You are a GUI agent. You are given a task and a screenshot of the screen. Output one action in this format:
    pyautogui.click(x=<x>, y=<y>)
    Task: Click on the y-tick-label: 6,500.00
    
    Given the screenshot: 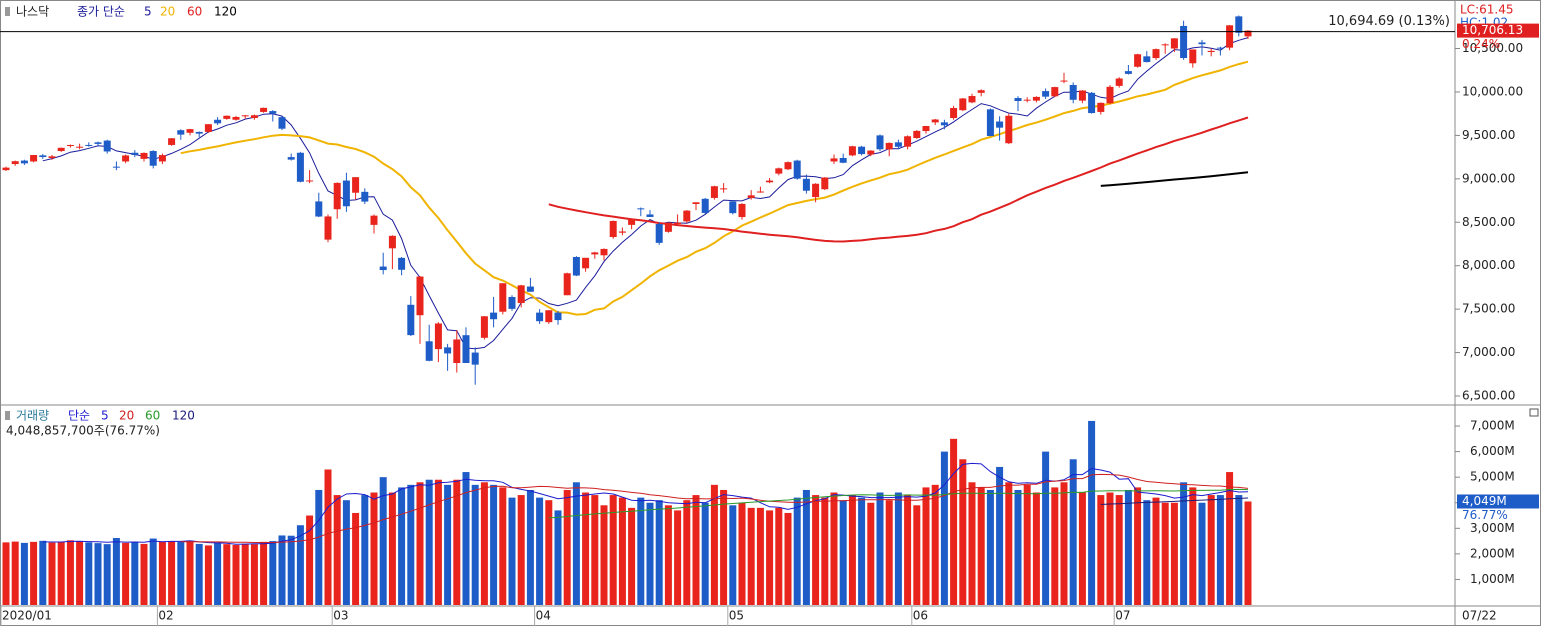 What is the action you would take?
    pyautogui.click(x=1488, y=396)
    